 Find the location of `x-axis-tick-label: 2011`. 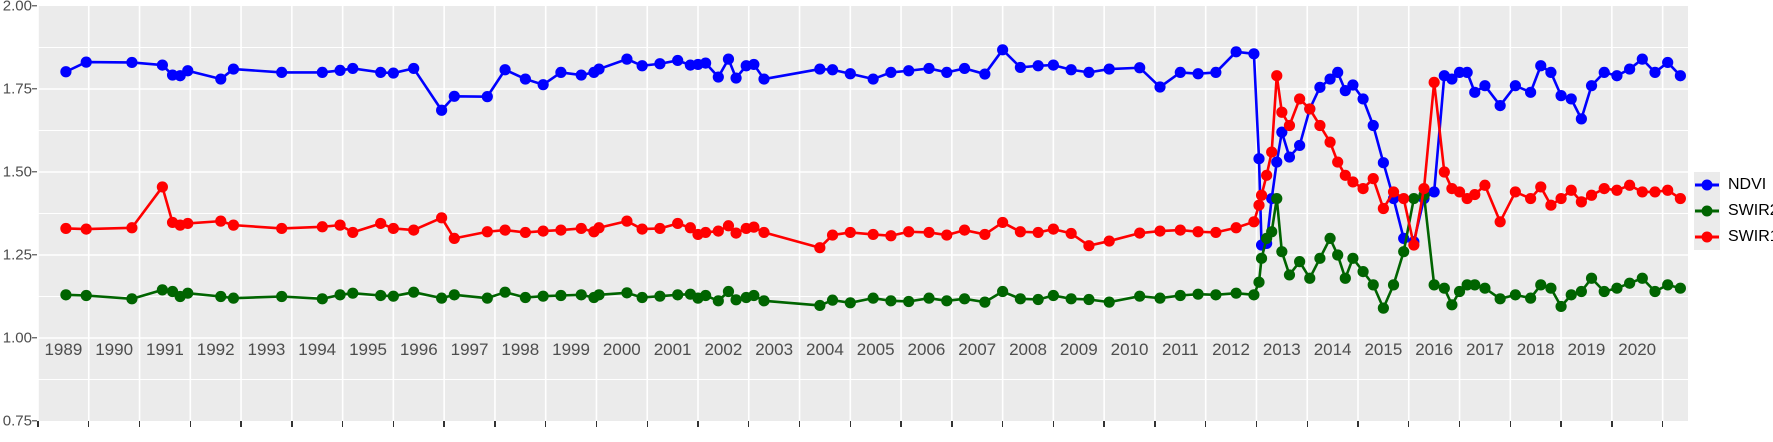

x-axis-tick-label: 2011 is located at coordinates (1180, 349).